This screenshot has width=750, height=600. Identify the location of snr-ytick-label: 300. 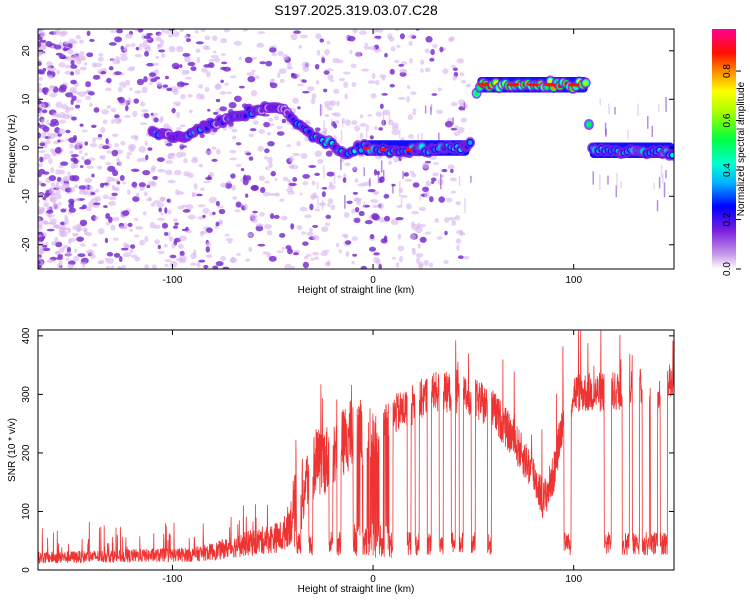
(26, 394).